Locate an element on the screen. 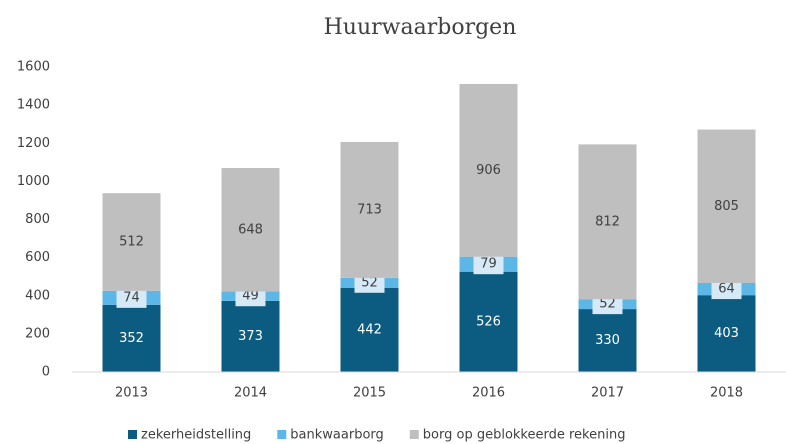 The height and width of the screenshot is (444, 786). data-label: 403 is located at coordinates (726, 333).